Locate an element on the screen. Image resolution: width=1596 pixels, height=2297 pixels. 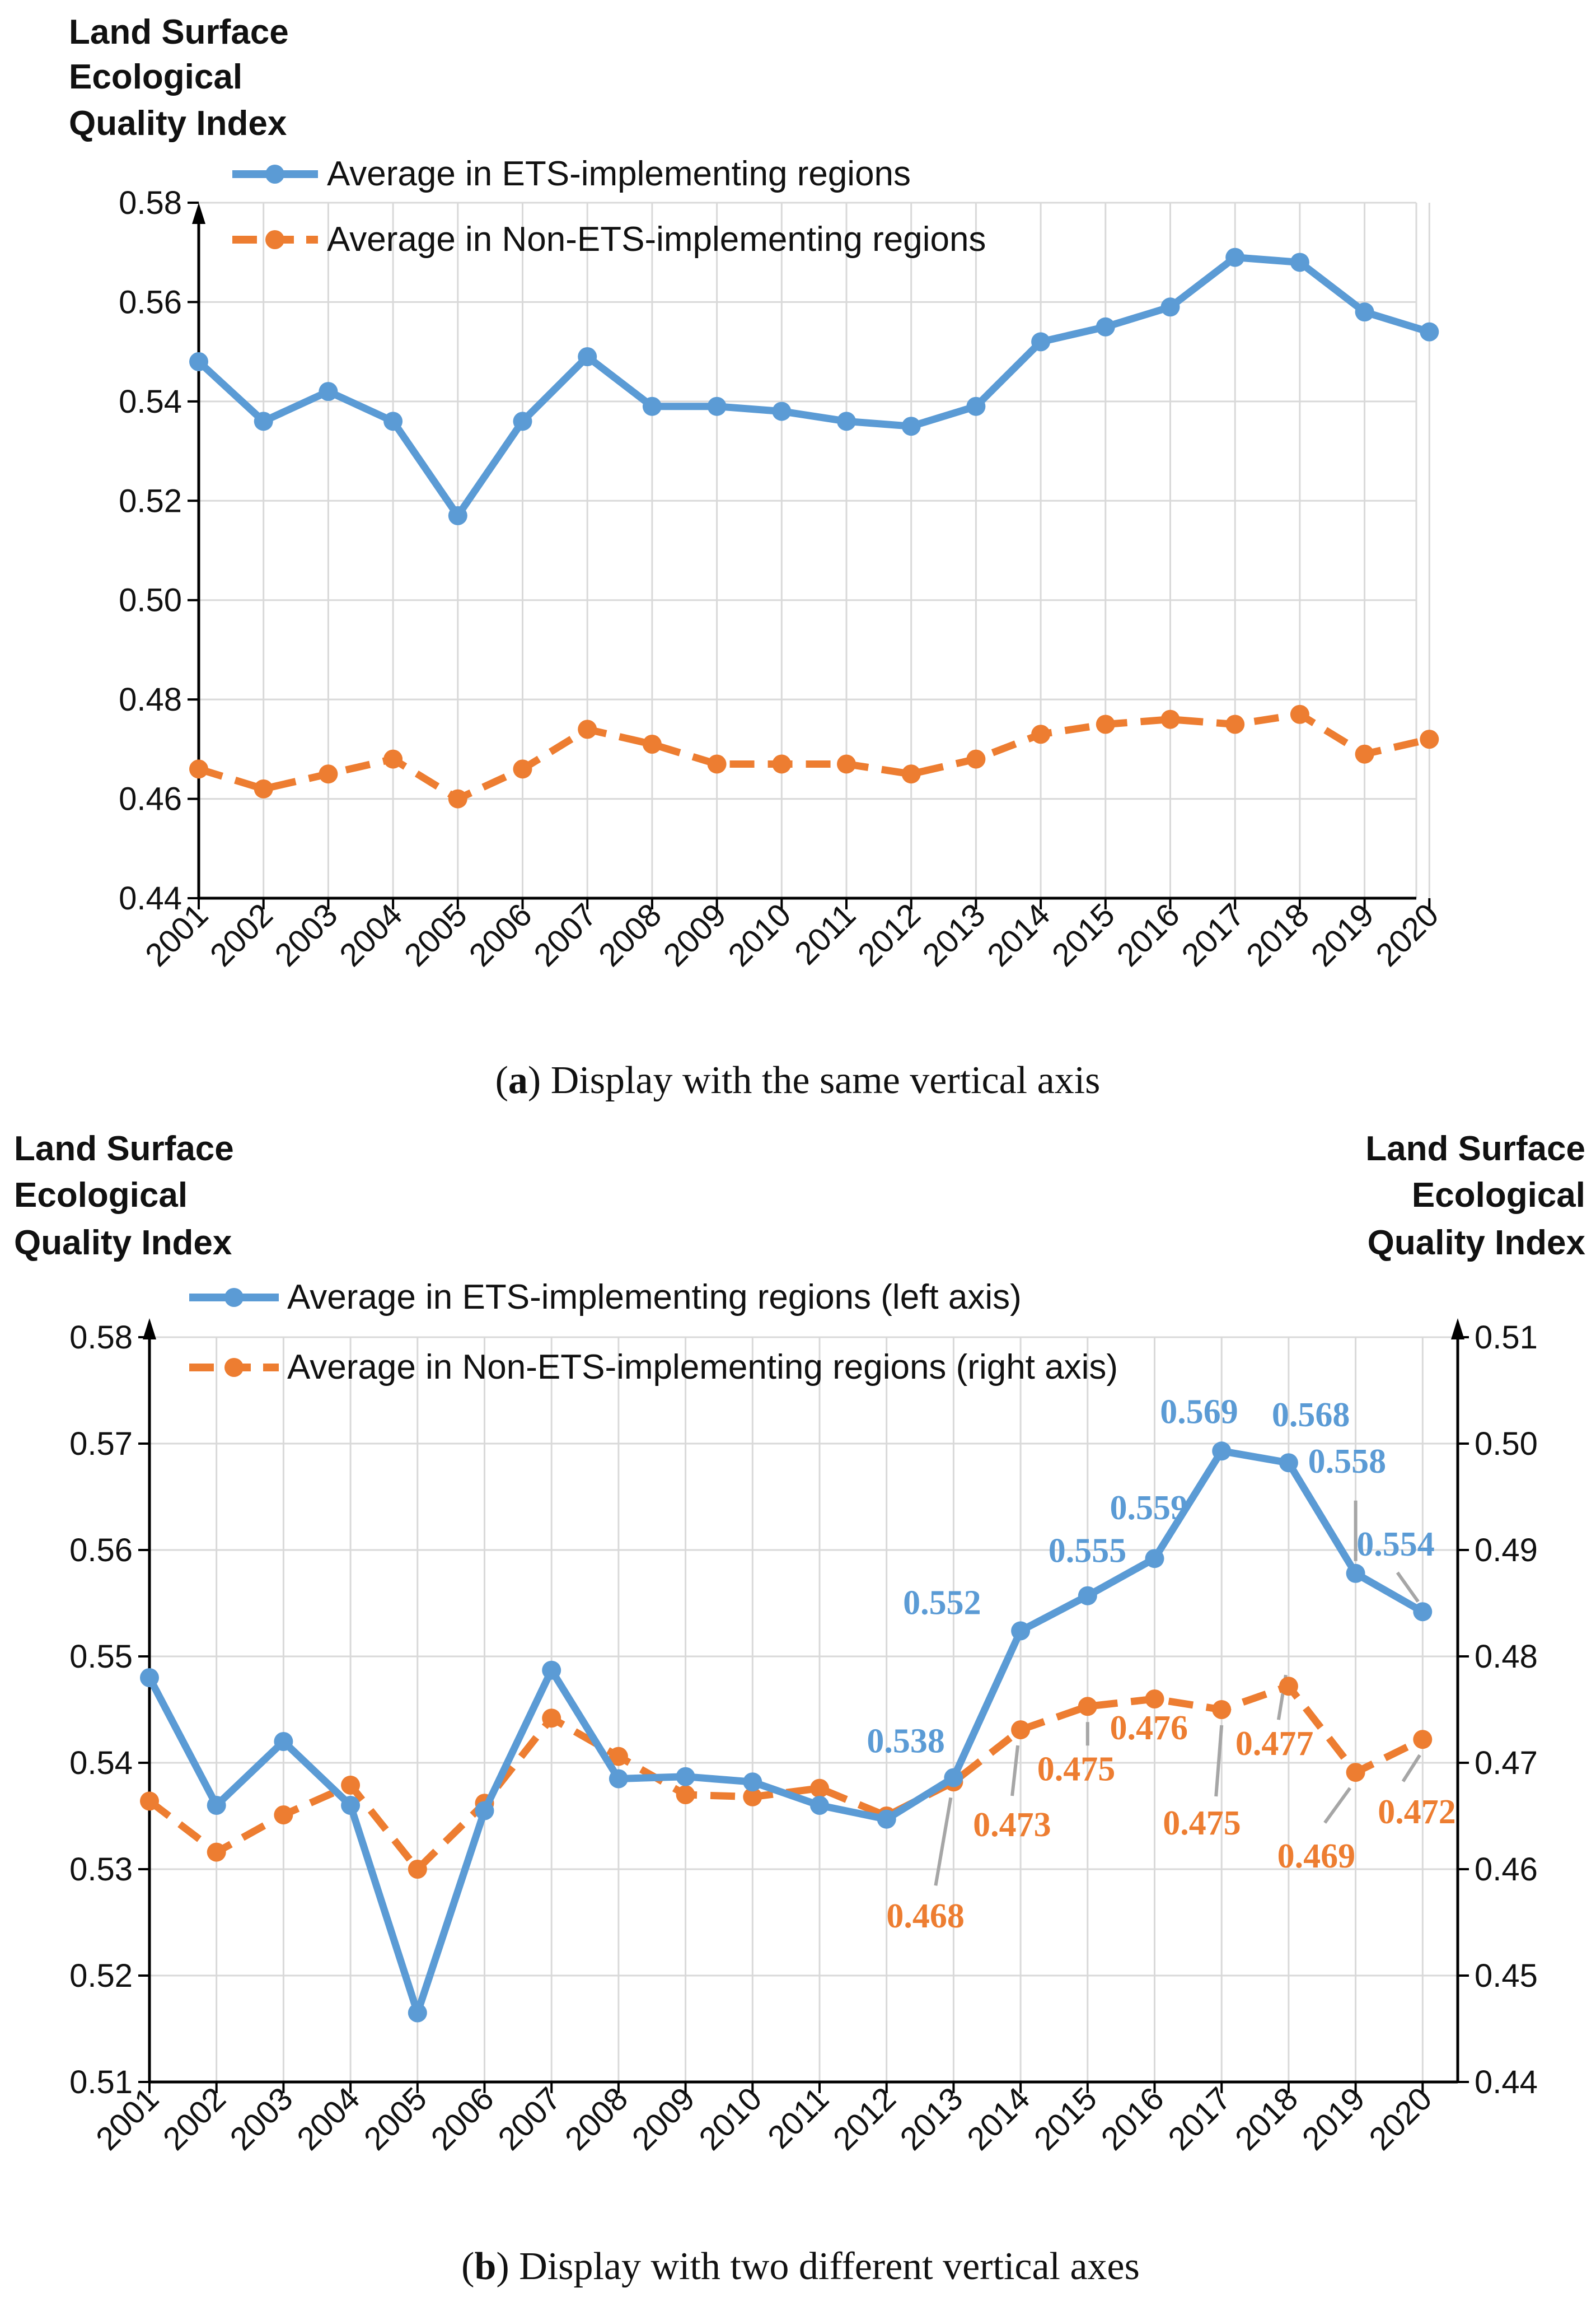
panel-a-x-tick-label: 2019 is located at coordinates (1342, 935).